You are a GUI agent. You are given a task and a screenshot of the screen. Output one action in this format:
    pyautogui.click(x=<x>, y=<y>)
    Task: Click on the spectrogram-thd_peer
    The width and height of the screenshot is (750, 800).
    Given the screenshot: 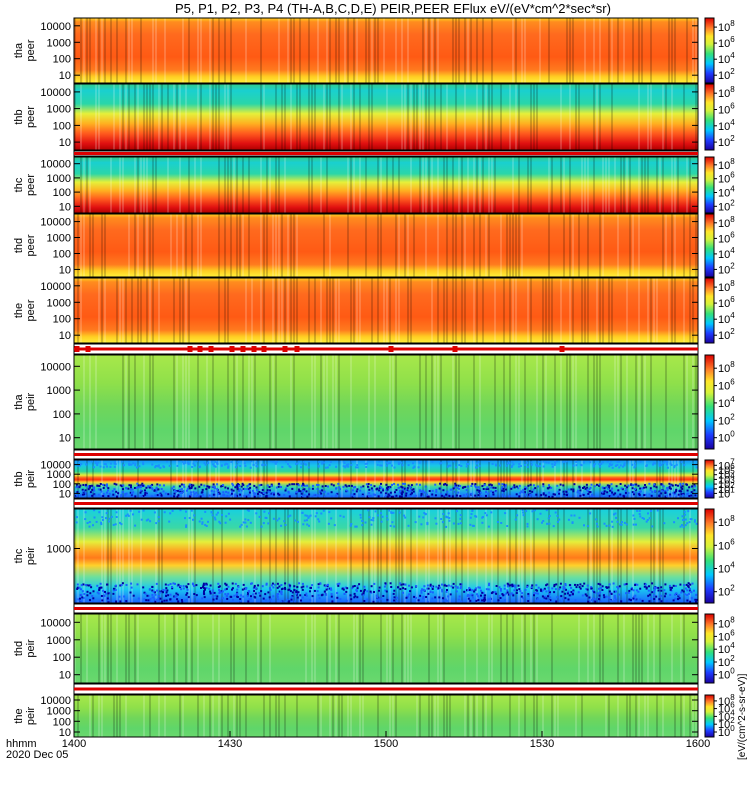 What is the action you would take?
    pyautogui.click(x=386, y=245)
    